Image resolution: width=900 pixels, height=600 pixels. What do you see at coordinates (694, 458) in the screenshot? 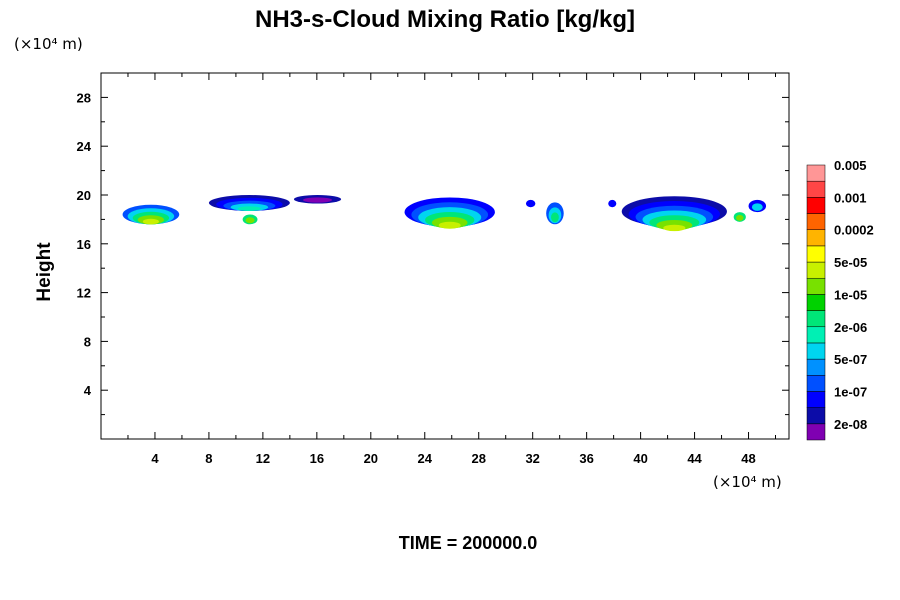
I see `x-tick-label: 44` at bounding box center [694, 458].